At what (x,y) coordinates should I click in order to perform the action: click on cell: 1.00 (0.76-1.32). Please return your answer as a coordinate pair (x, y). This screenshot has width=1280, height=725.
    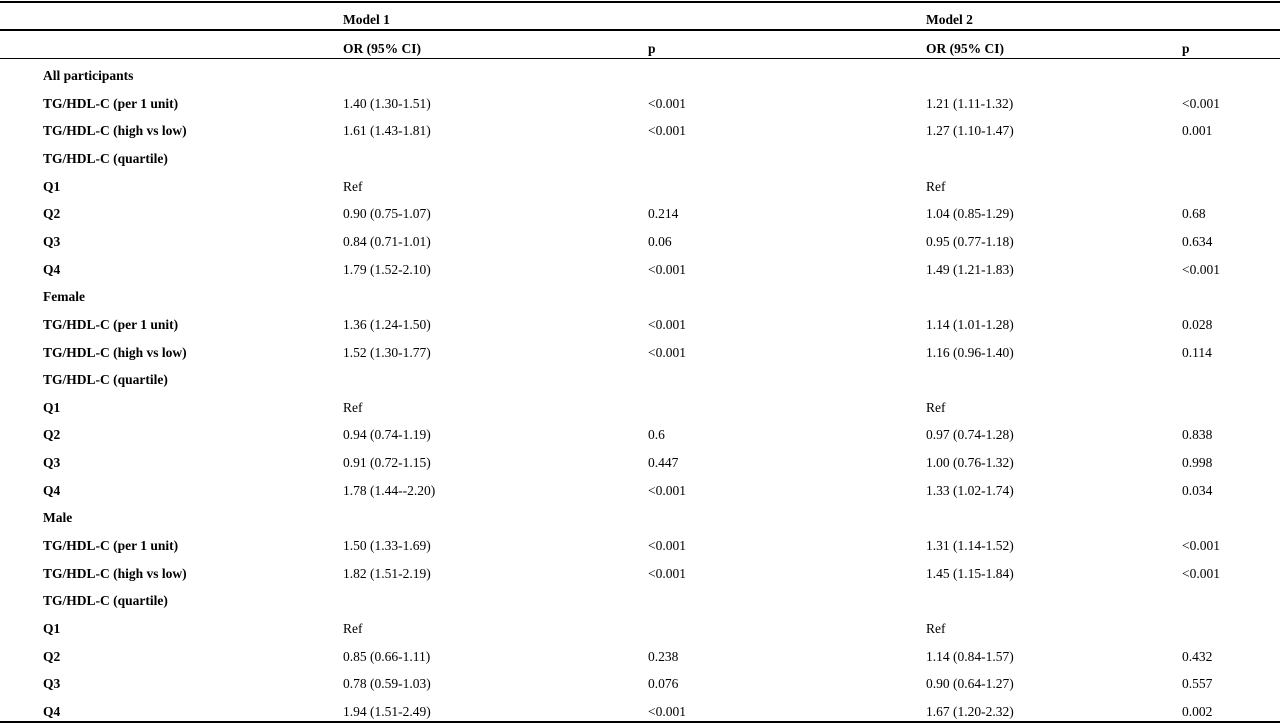
    Looking at the image, I should click on (970, 463).